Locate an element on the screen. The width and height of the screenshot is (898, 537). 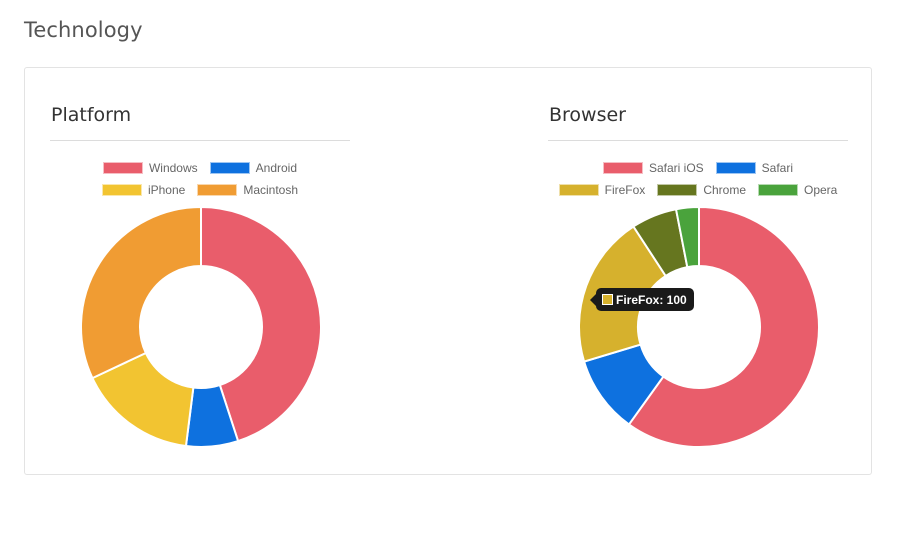
platform-donut-chart is located at coordinates (201, 327).